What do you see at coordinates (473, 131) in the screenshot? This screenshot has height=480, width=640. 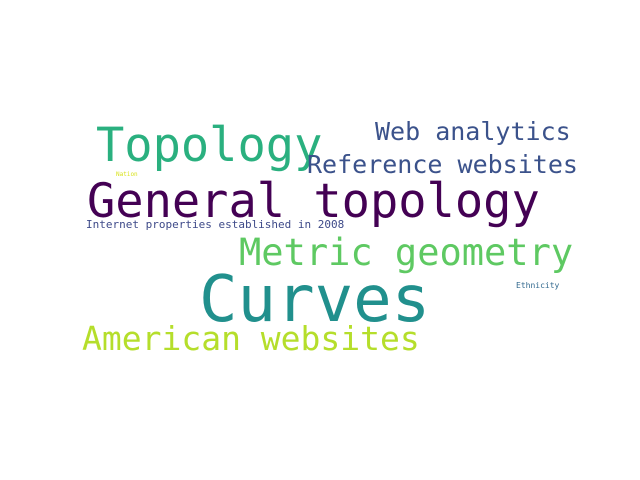 I see `word-web-analytics: Web analytics` at bounding box center [473, 131].